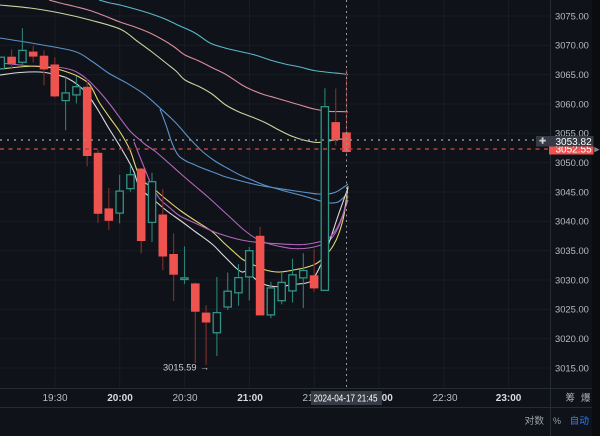 Image resolution: width=600 pixels, height=436 pixels. Describe the element at coordinates (574, 149) in the screenshot. I see `svg-text: 3052.55` at that location.